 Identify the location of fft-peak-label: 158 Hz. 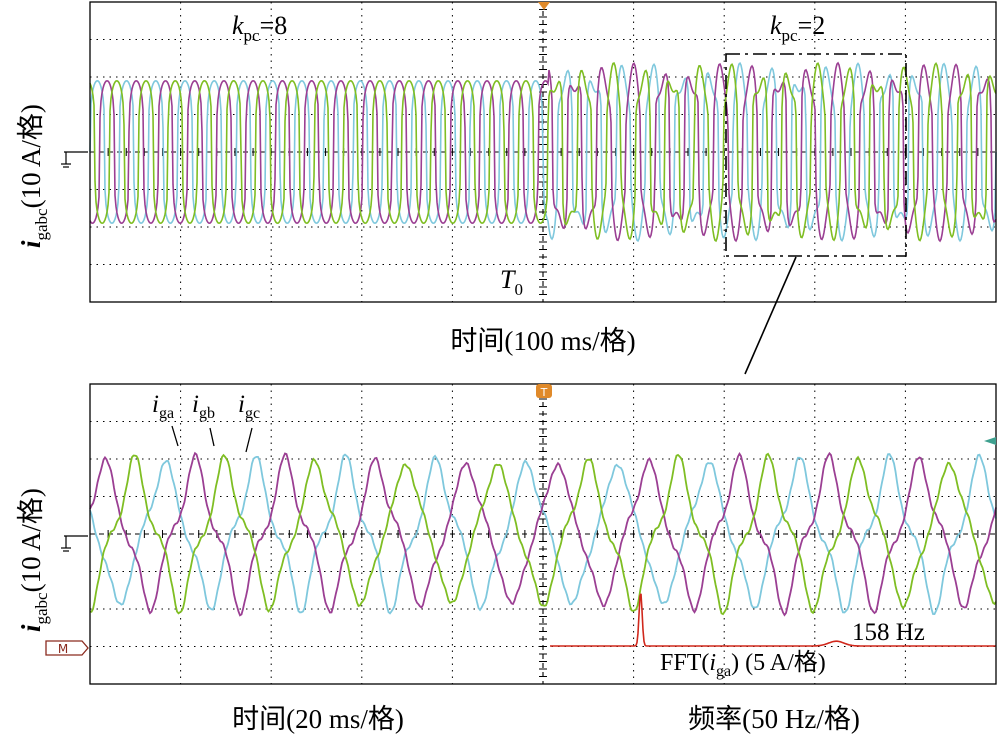
(888, 632).